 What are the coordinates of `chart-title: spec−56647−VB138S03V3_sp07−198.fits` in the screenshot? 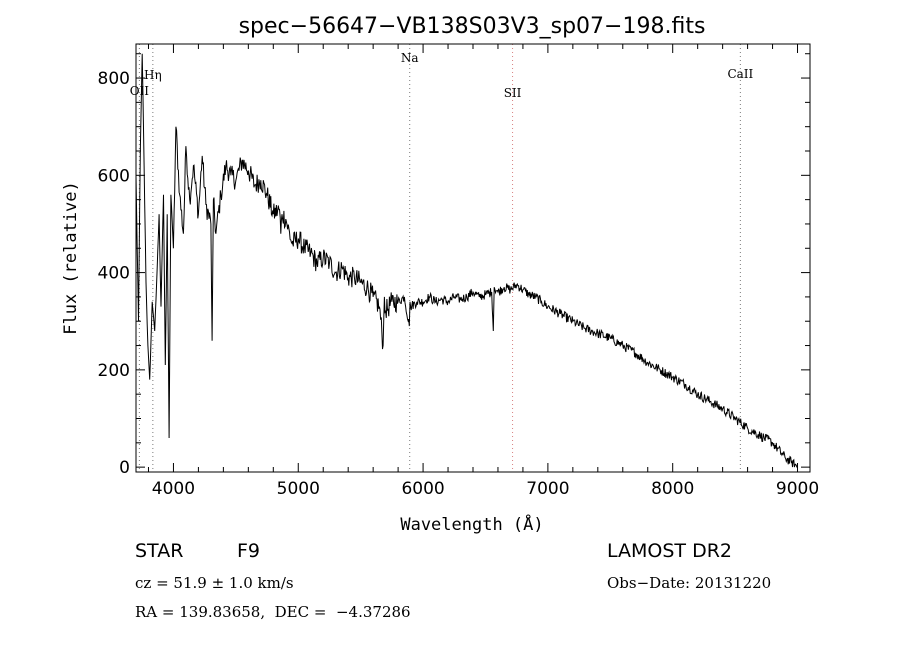 It's located at (472, 26).